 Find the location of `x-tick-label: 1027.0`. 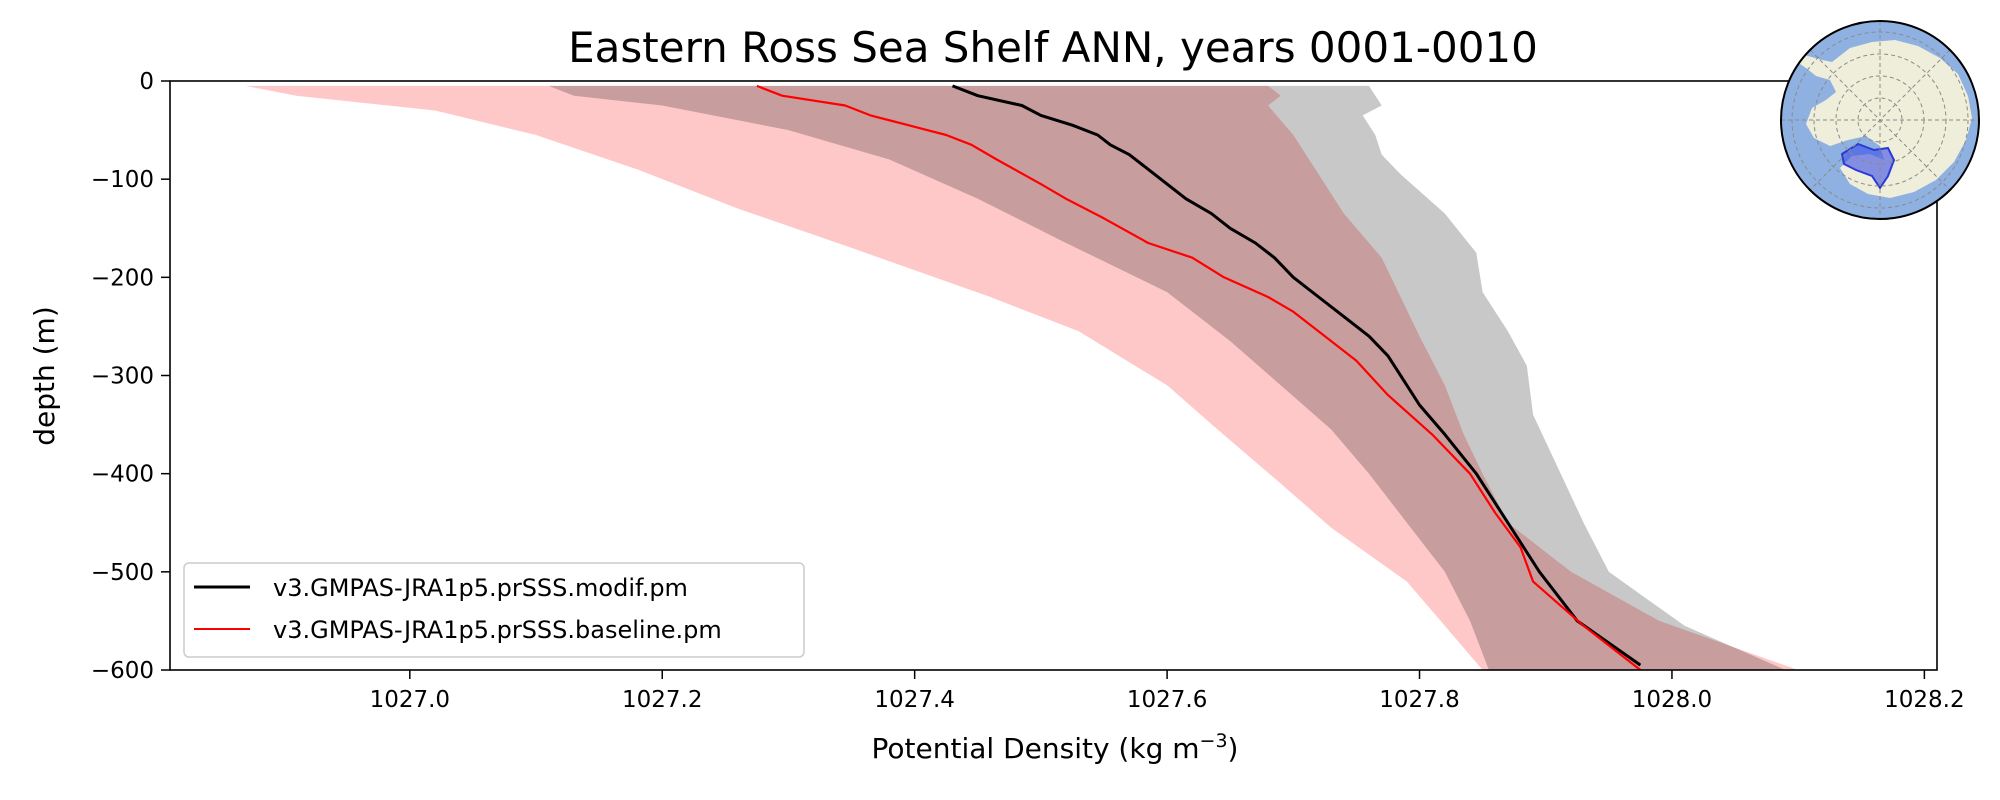

x-tick-label: 1027.0 is located at coordinates (410, 700).